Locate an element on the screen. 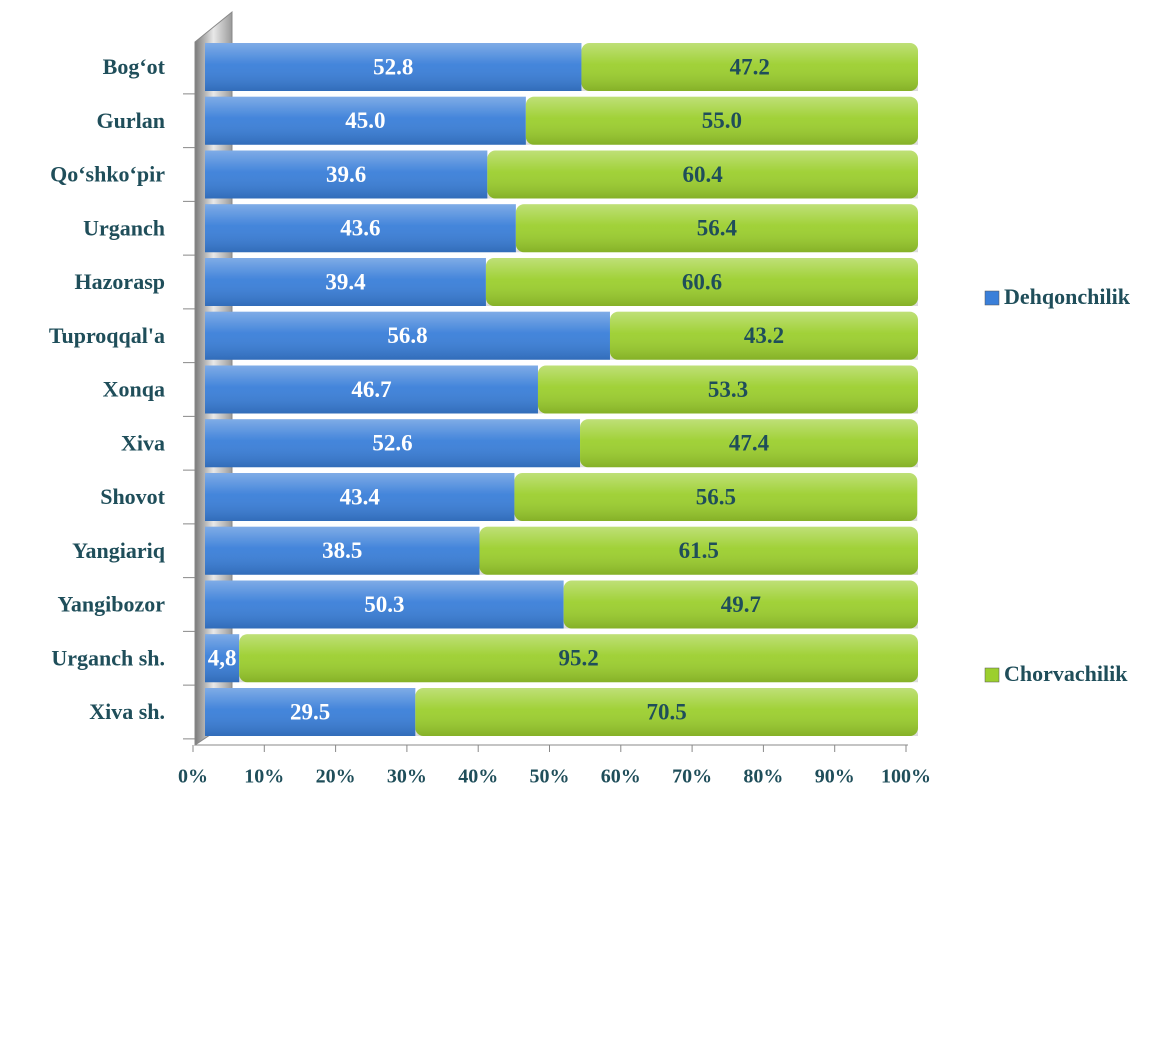 Image resolution: width=1176 pixels, height=1039 pixels. value-label: 39.4 is located at coordinates (345, 281).